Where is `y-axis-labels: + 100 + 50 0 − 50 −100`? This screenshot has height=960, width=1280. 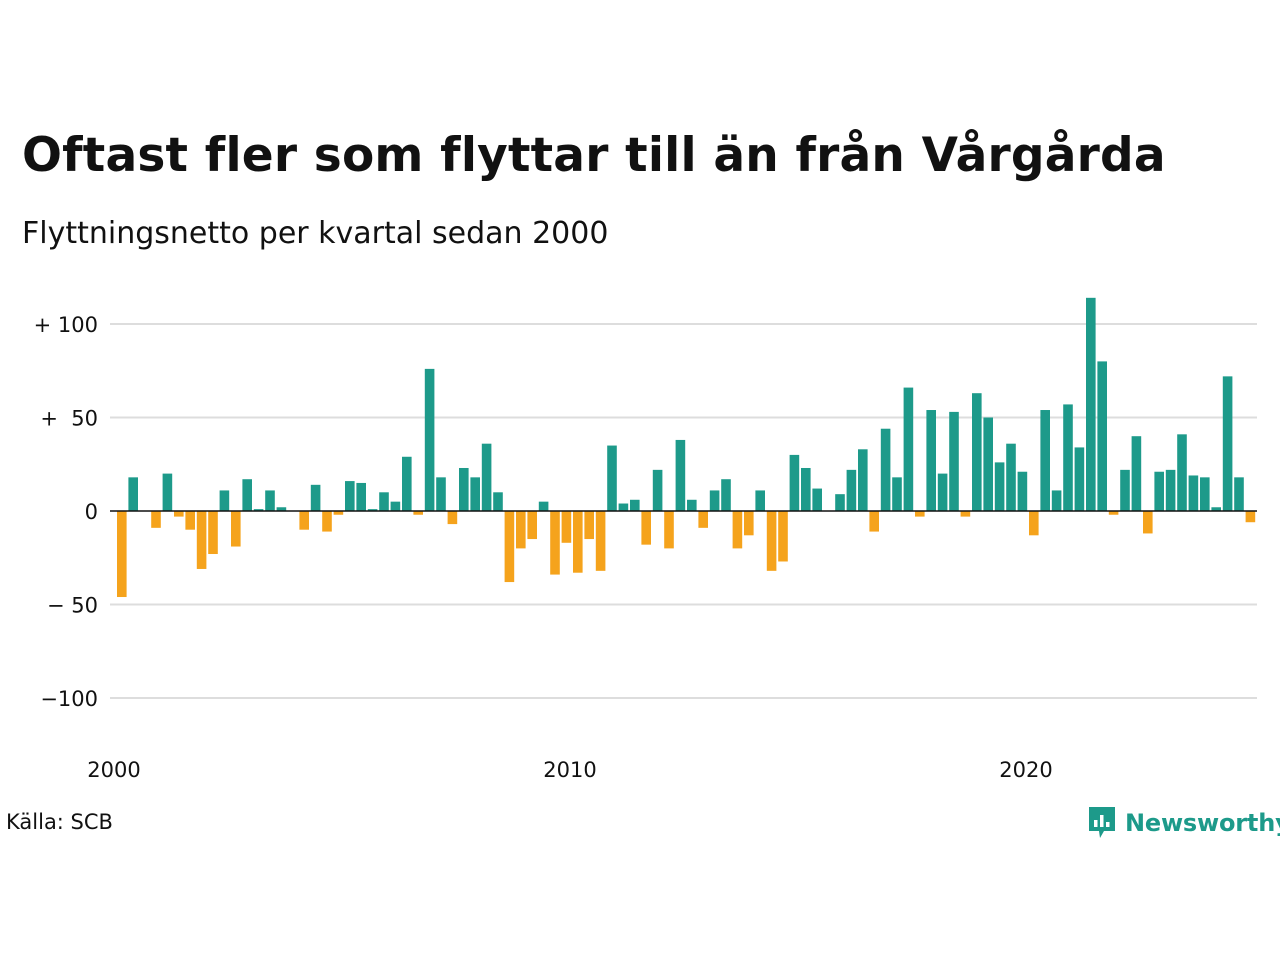 y-axis-labels: + 100 + 50 0 − 50 −100 is located at coordinates (66, 512).